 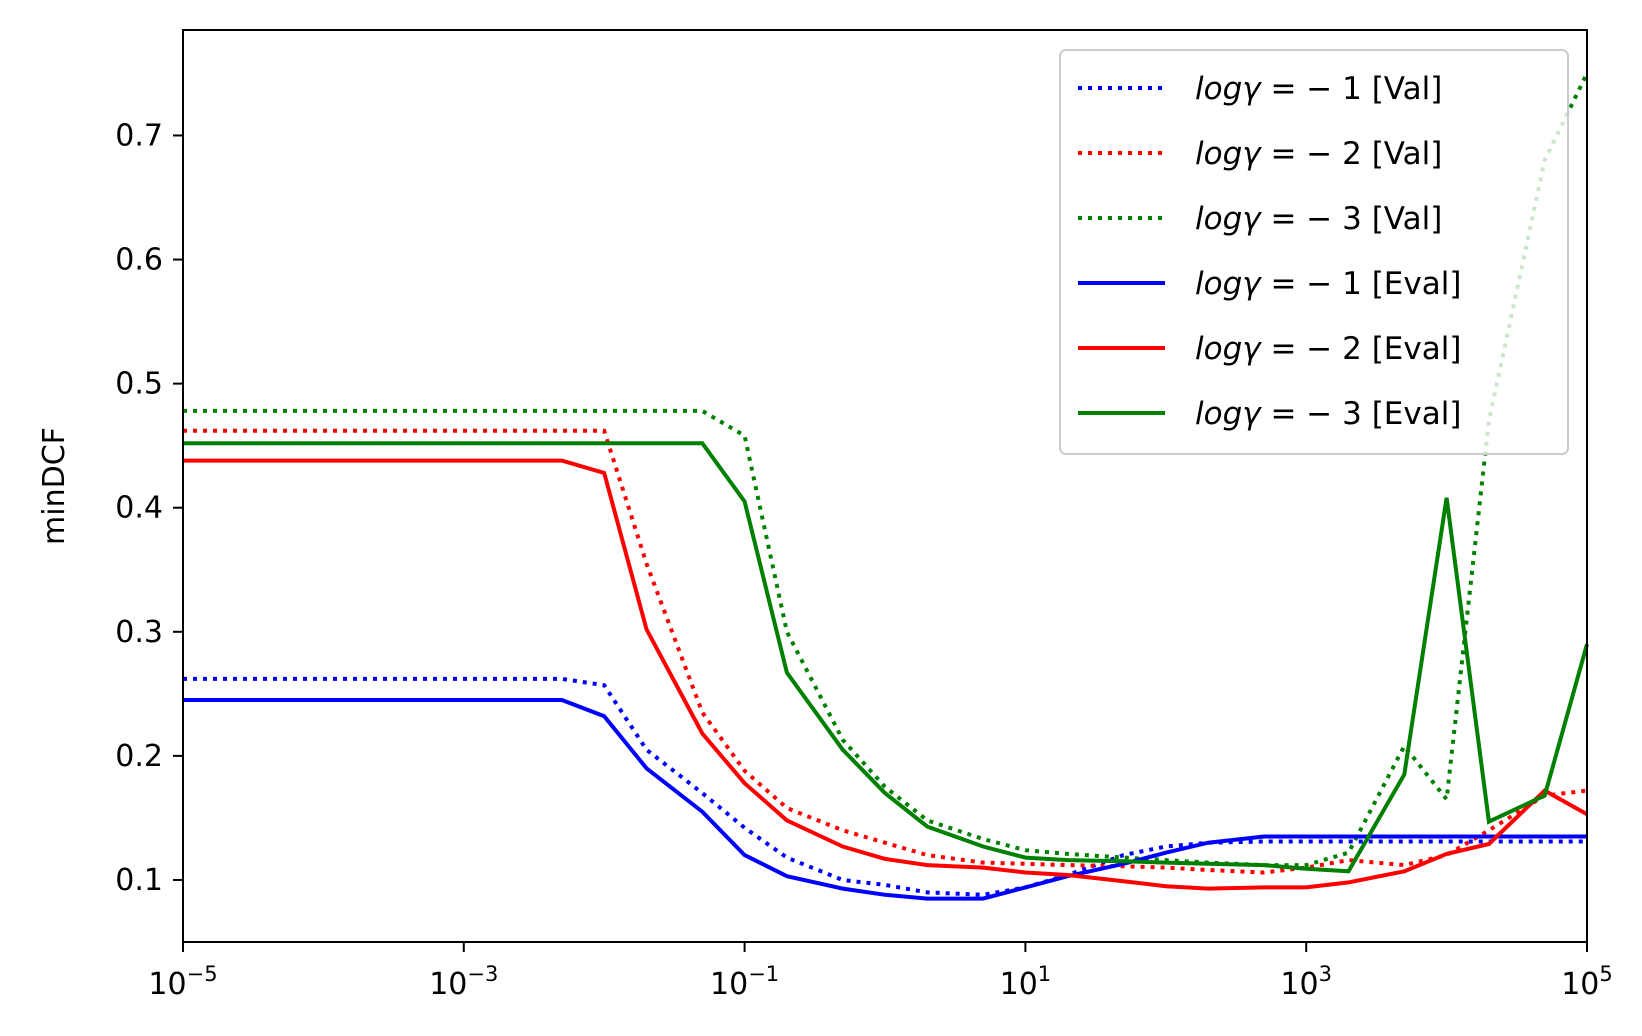 What do you see at coordinates (139, 632) in the screenshot?
I see `y-tick-label: 0.3` at bounding box center [139, 632].